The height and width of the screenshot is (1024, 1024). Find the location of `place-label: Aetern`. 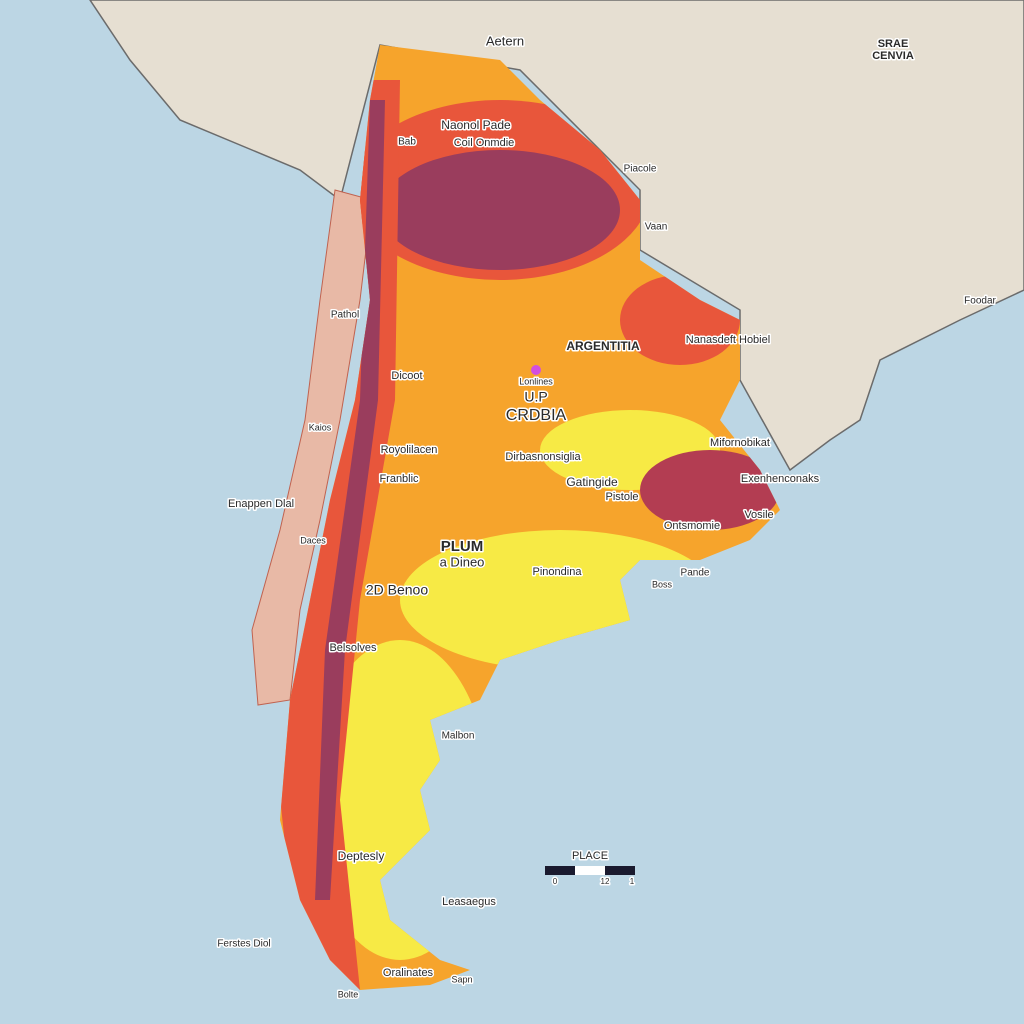

place-label: Aetern is located at coordinates (505, 40).